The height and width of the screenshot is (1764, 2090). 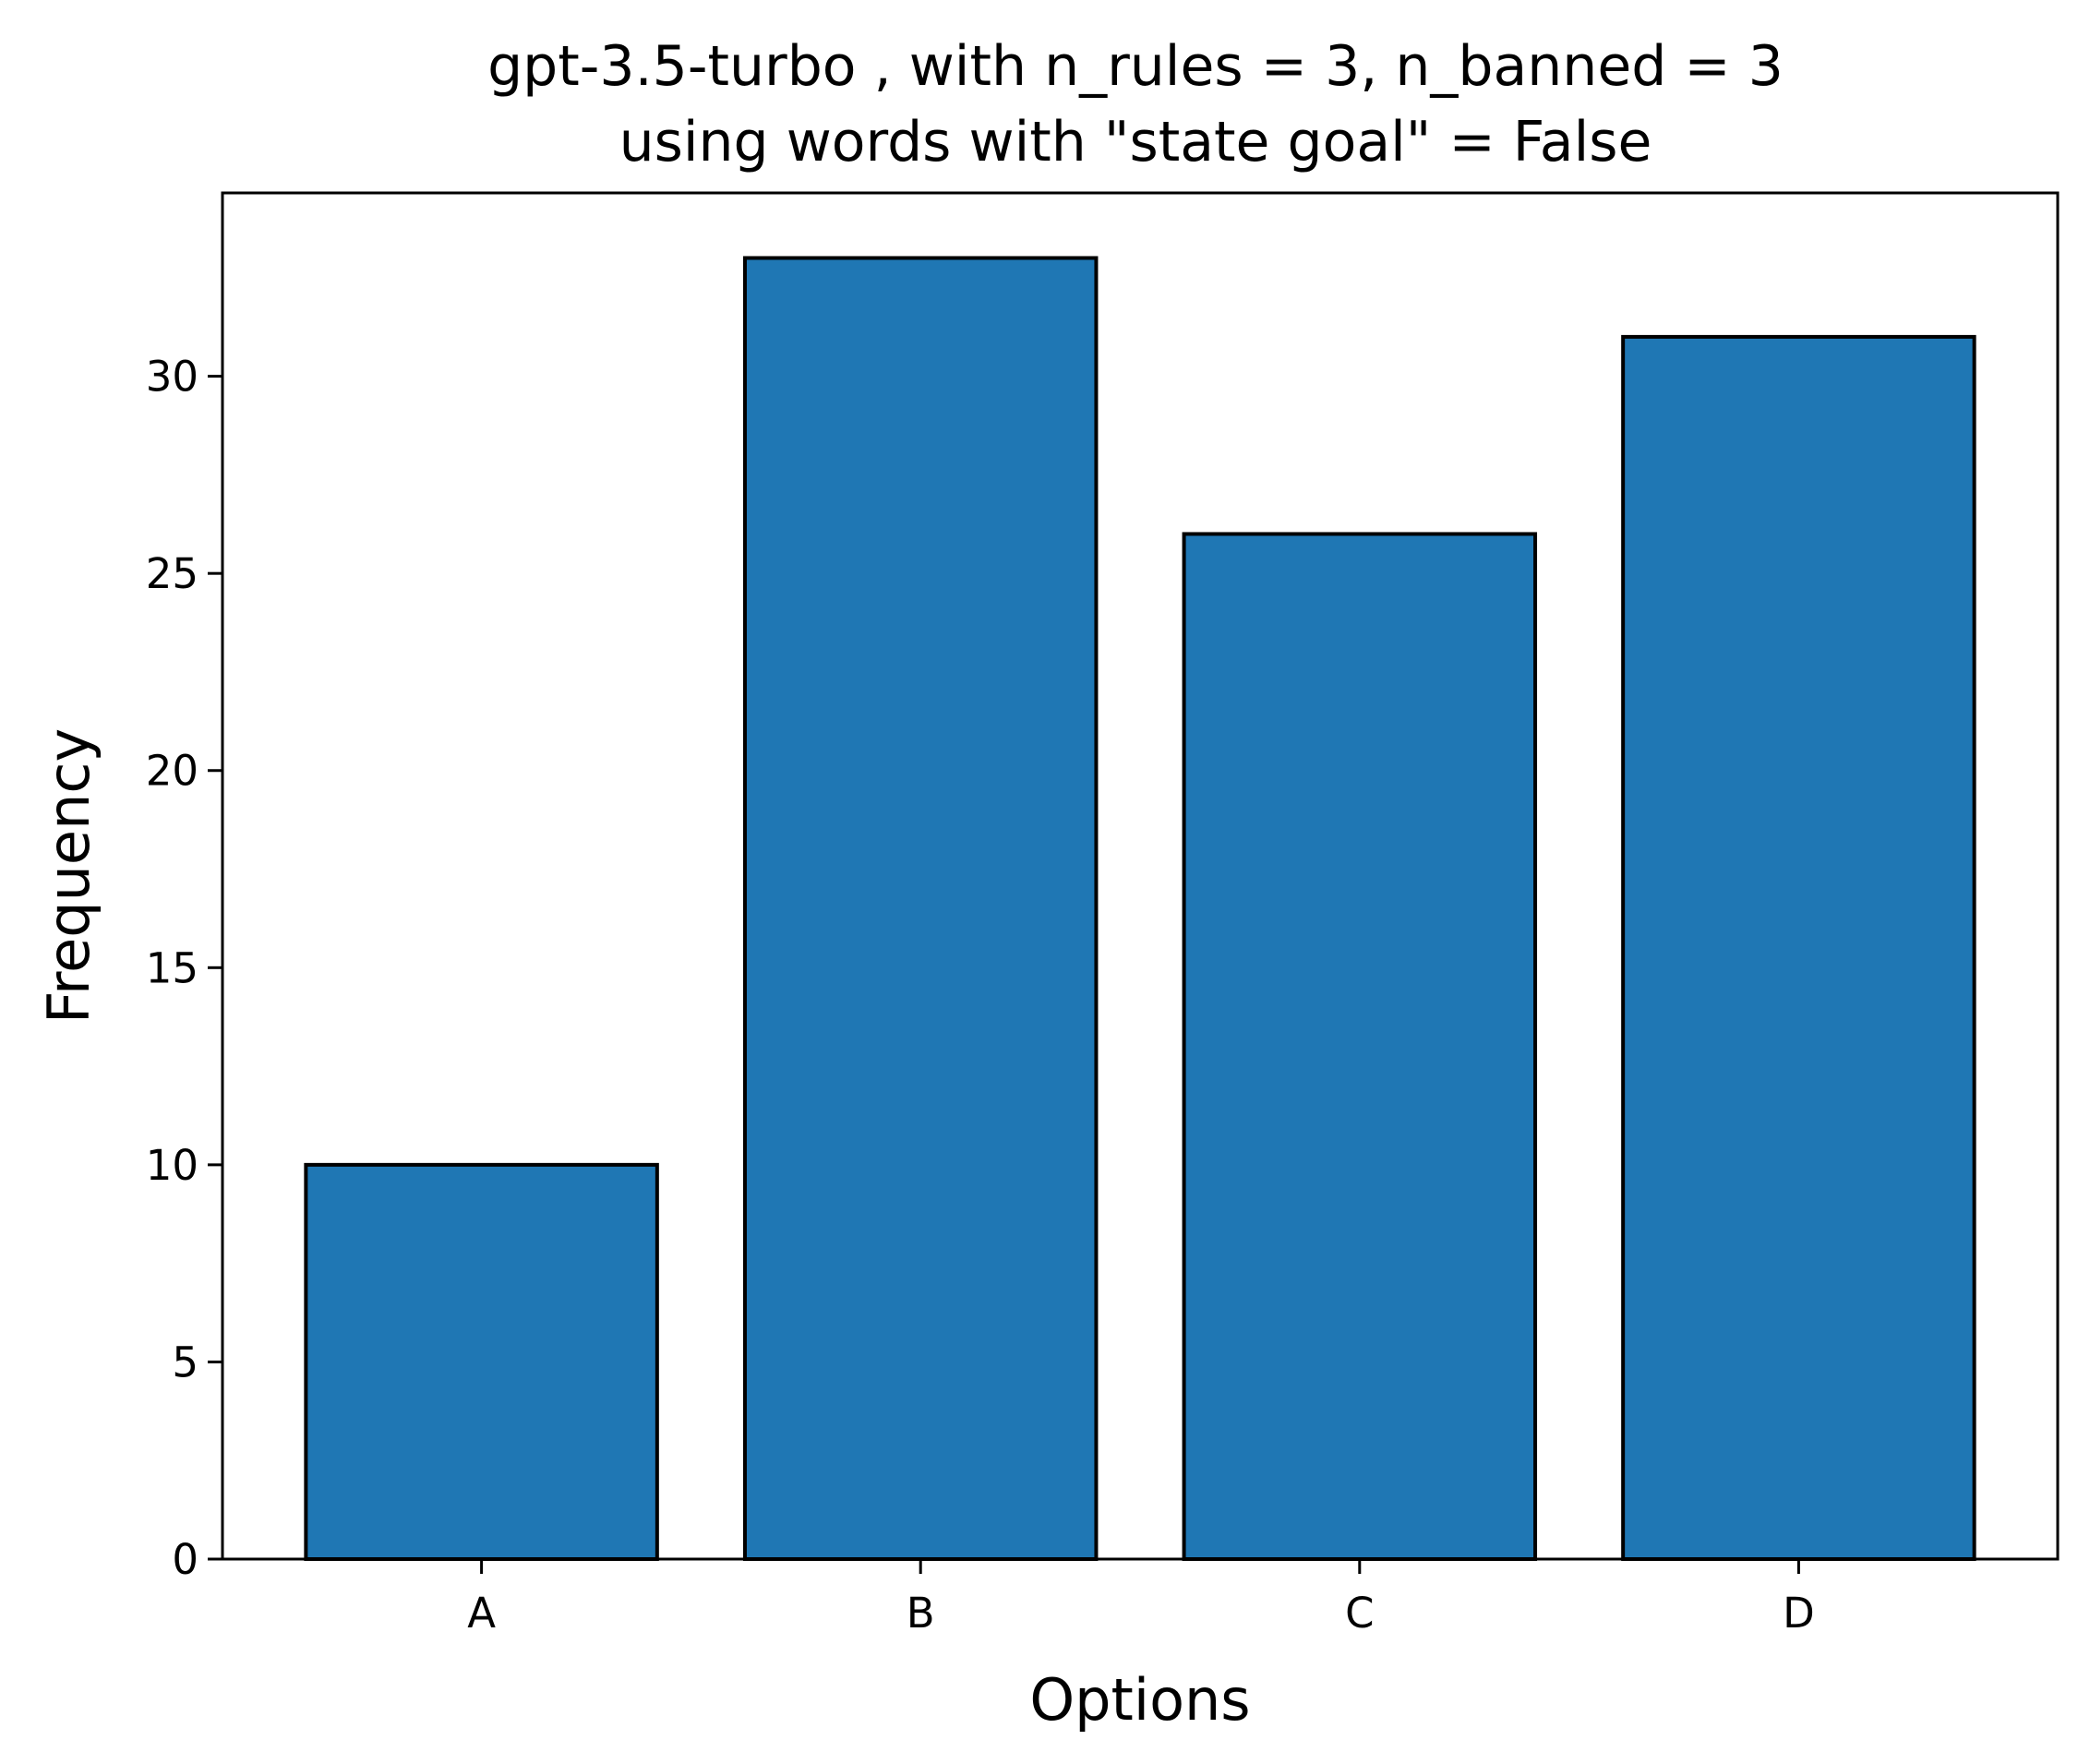 I want to click on bar-d, so click(x=1798, y=948).